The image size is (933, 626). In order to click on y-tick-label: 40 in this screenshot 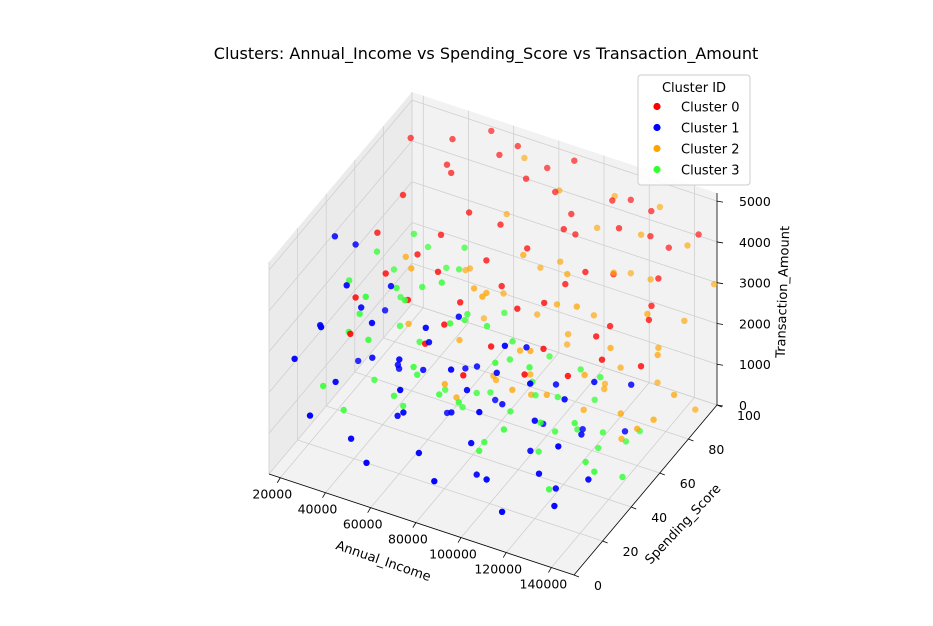, I will do `click(659, 517)`.